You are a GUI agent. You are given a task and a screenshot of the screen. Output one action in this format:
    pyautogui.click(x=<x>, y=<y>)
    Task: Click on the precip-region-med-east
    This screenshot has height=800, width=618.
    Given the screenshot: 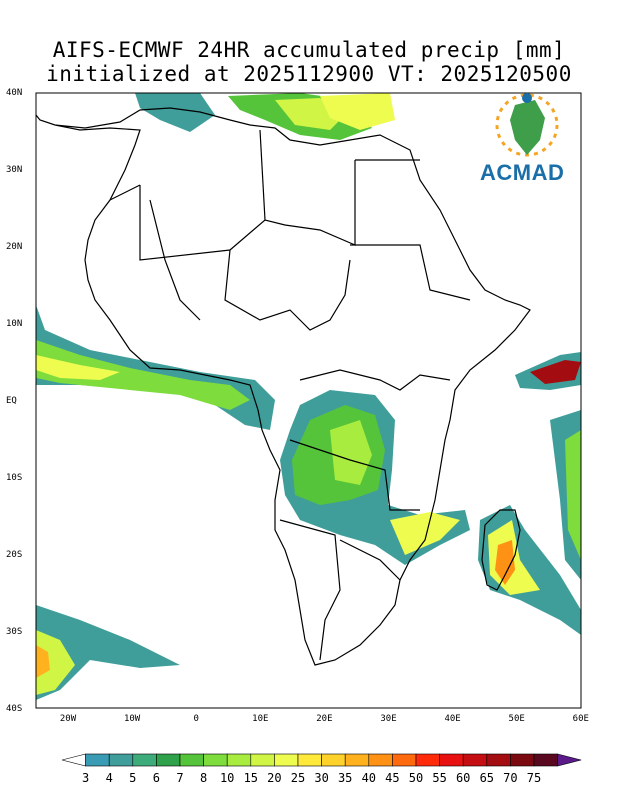 What is the action you would take?
    pyautogui.click(x=357, y=111)
    